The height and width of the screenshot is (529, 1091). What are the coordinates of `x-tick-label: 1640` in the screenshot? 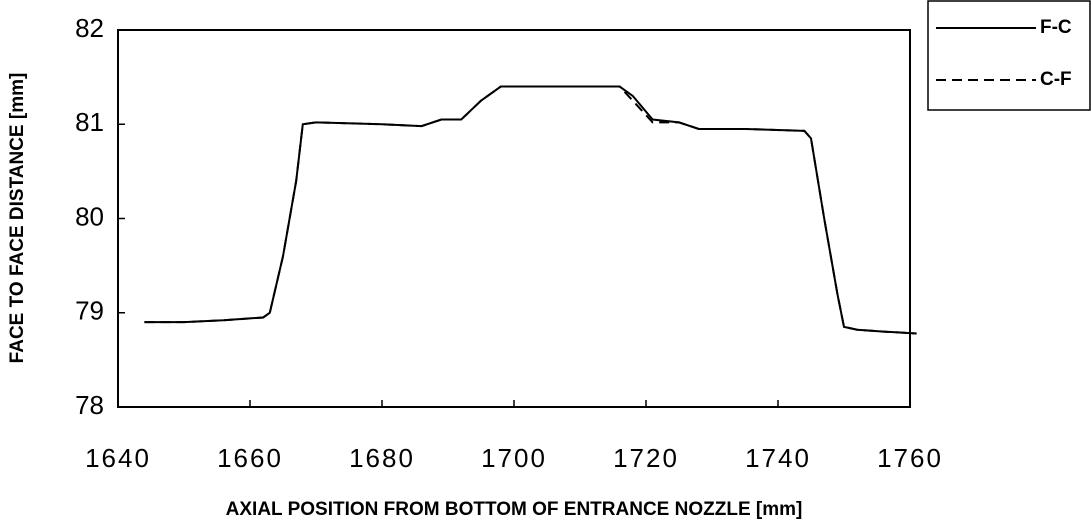 It's located at (118, 458).